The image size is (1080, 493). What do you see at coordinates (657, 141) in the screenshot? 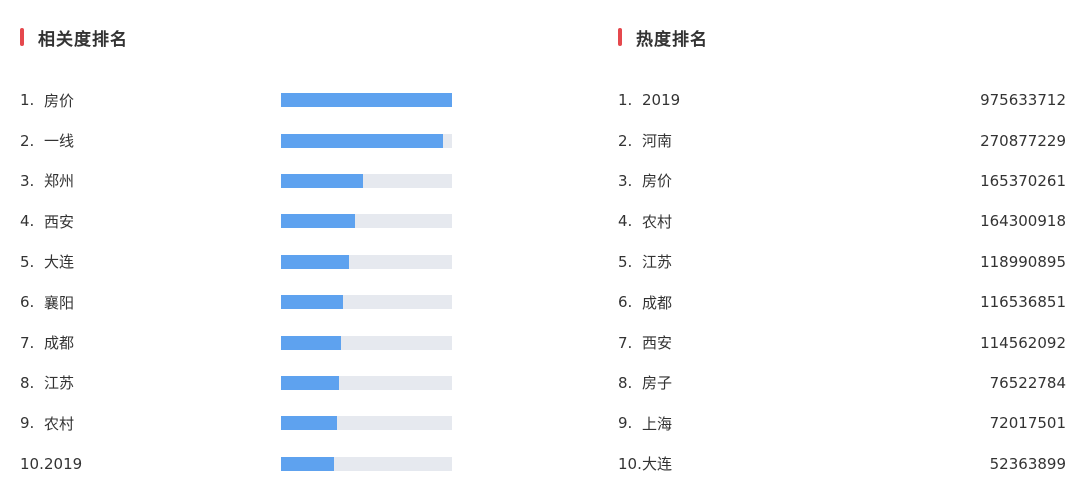
I see `rank-term: 河南` at bounding box center [657, 141].